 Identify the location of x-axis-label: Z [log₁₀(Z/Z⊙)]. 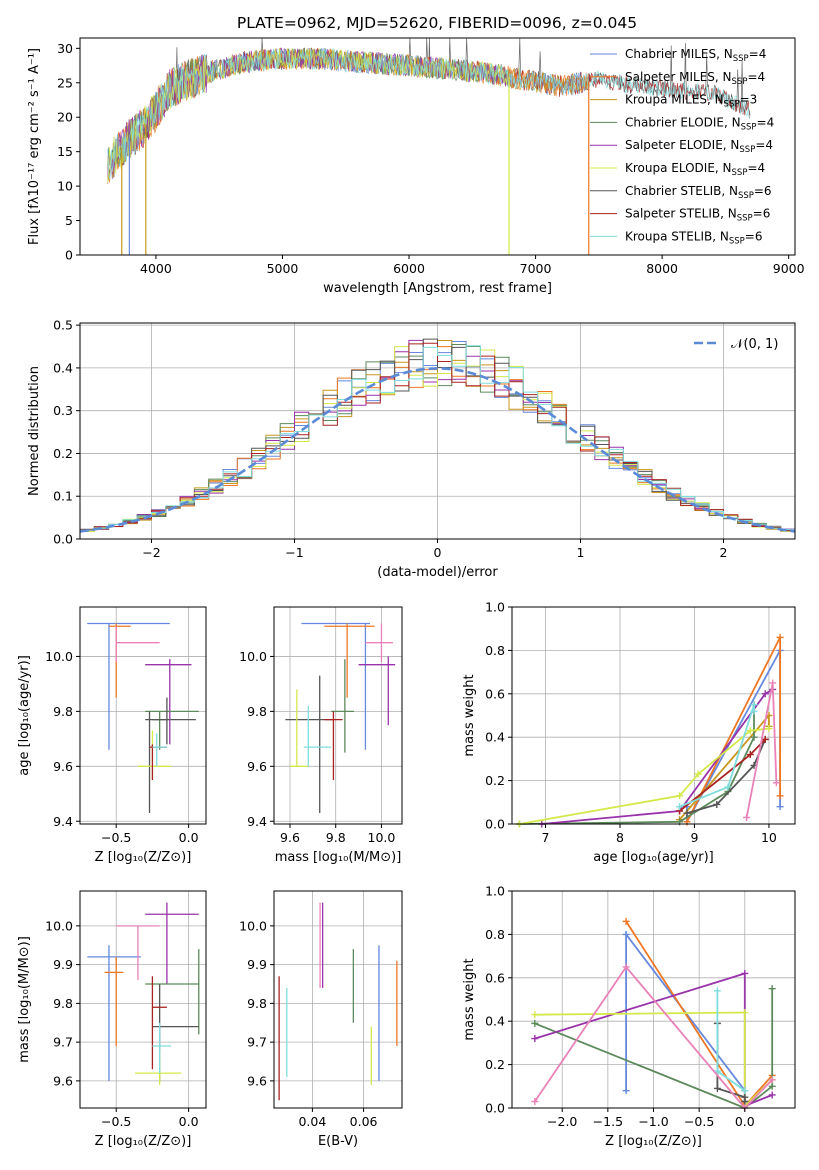
(653, 1141).